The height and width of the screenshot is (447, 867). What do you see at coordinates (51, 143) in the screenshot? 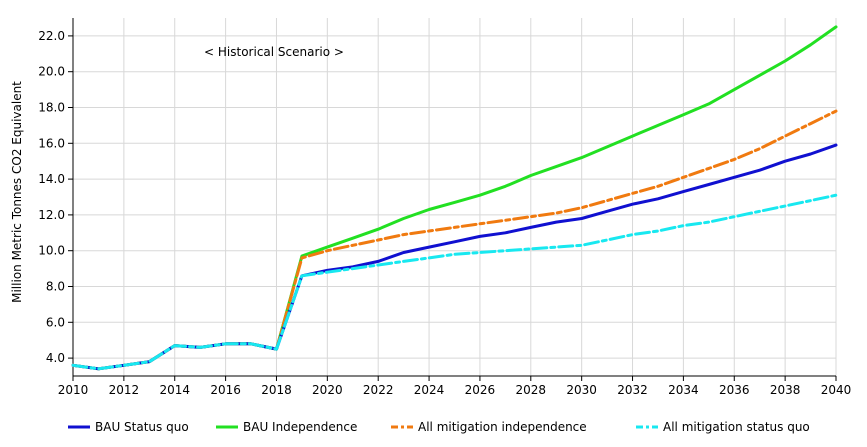
I see `y-tick-label: 16.0` at bounding box center [51, 143].